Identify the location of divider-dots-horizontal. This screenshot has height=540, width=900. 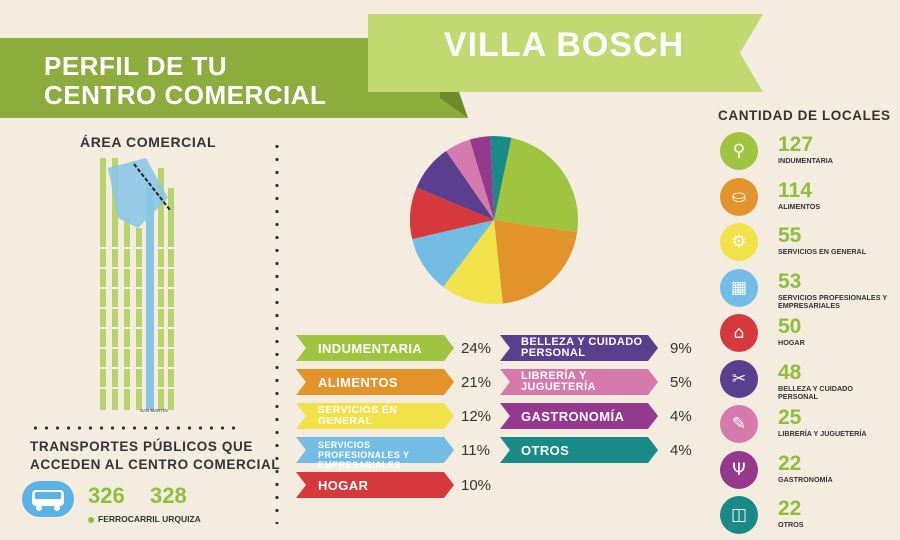
(136, 428).